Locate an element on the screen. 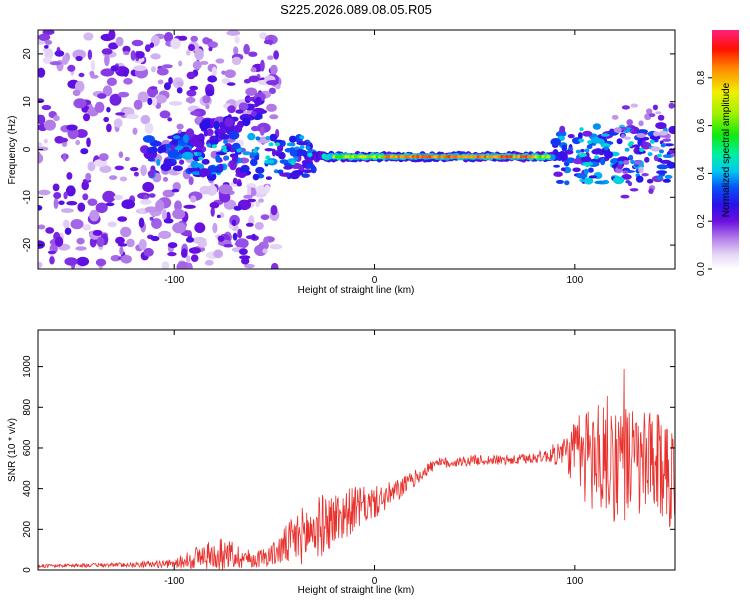  snr-y-tick-label: 600 is located at coordinates (27, 447).